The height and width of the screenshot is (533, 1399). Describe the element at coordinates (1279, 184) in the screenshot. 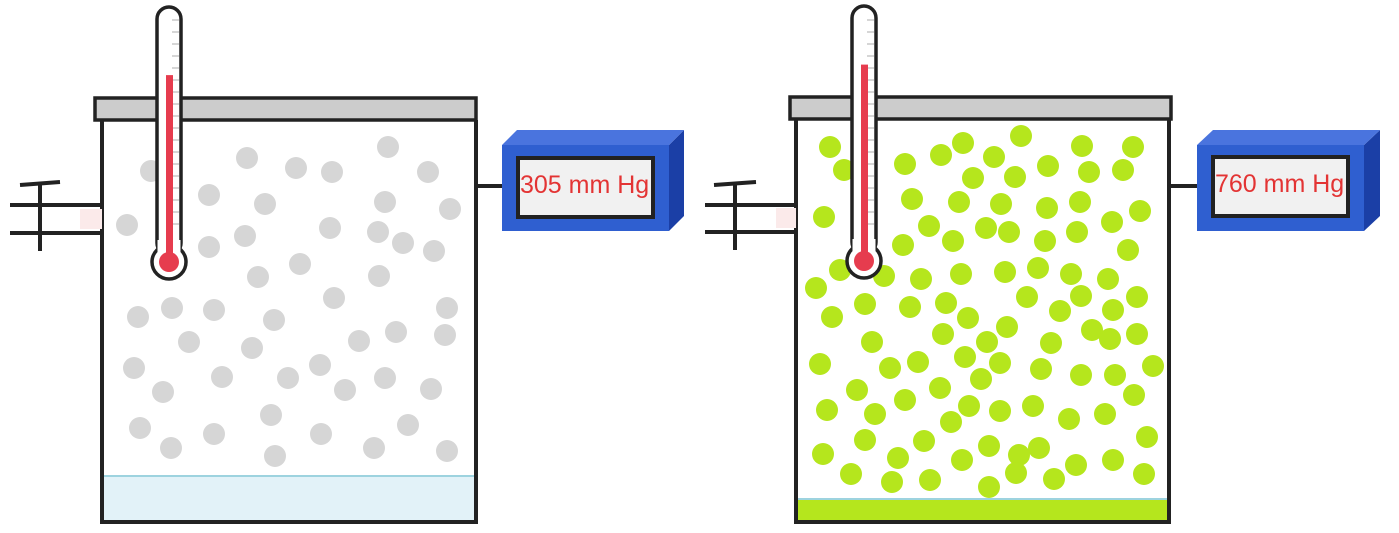

I see `right-pressure-reading: 760 mm Hg` at that location.